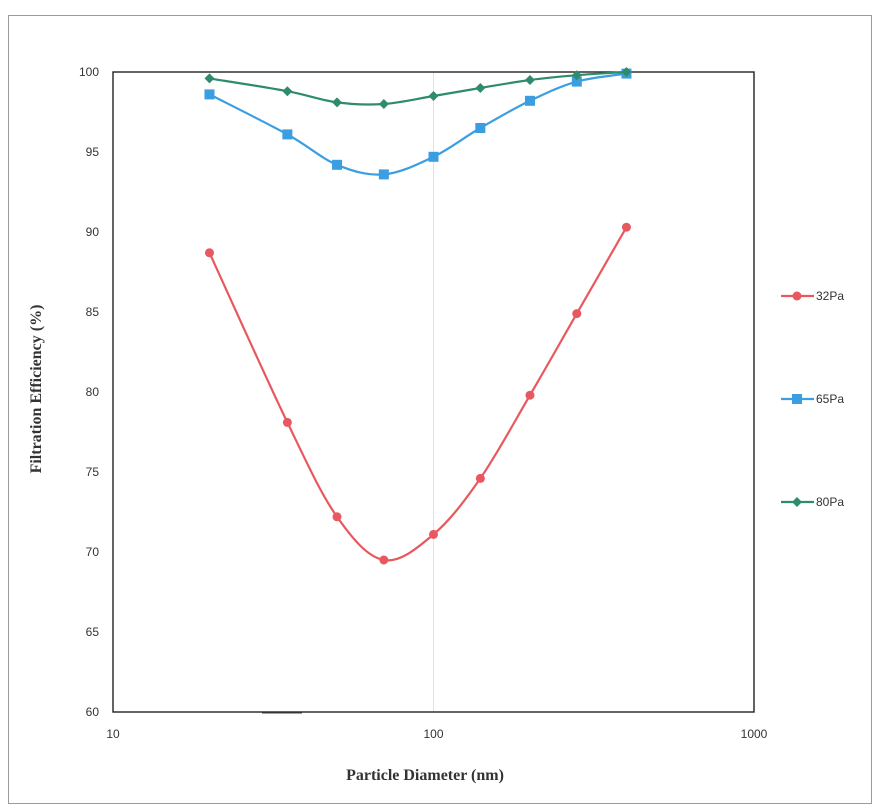 The width and height of the screenshot is (877, 811). Describe the element at coordinates (812, 502) in the screenshot. I see `legend-item-80pa: 80Pa` at that location.